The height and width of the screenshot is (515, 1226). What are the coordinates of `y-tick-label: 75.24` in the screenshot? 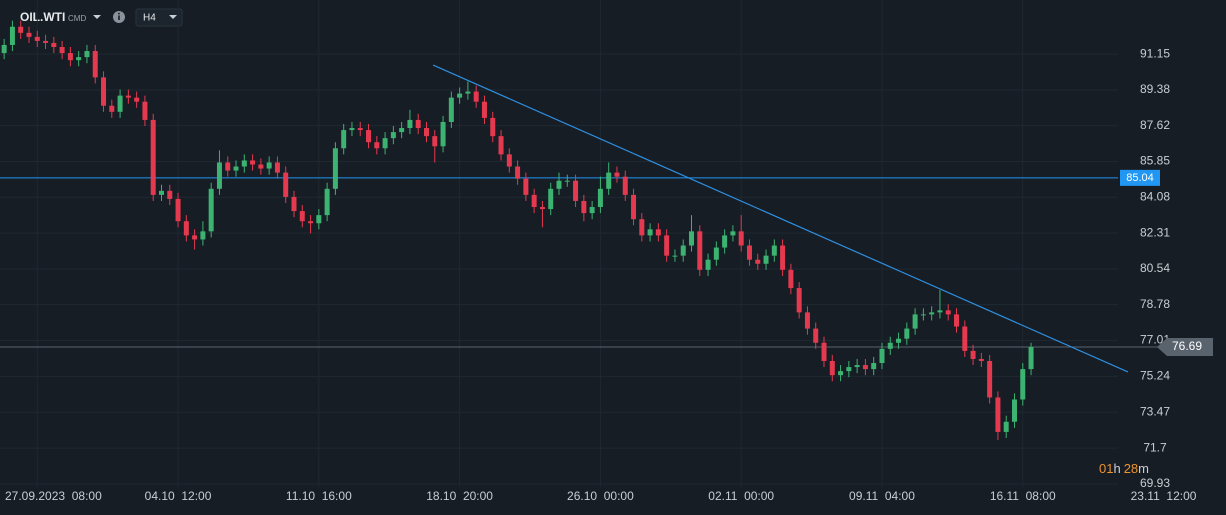 It's located at (1155, 376).